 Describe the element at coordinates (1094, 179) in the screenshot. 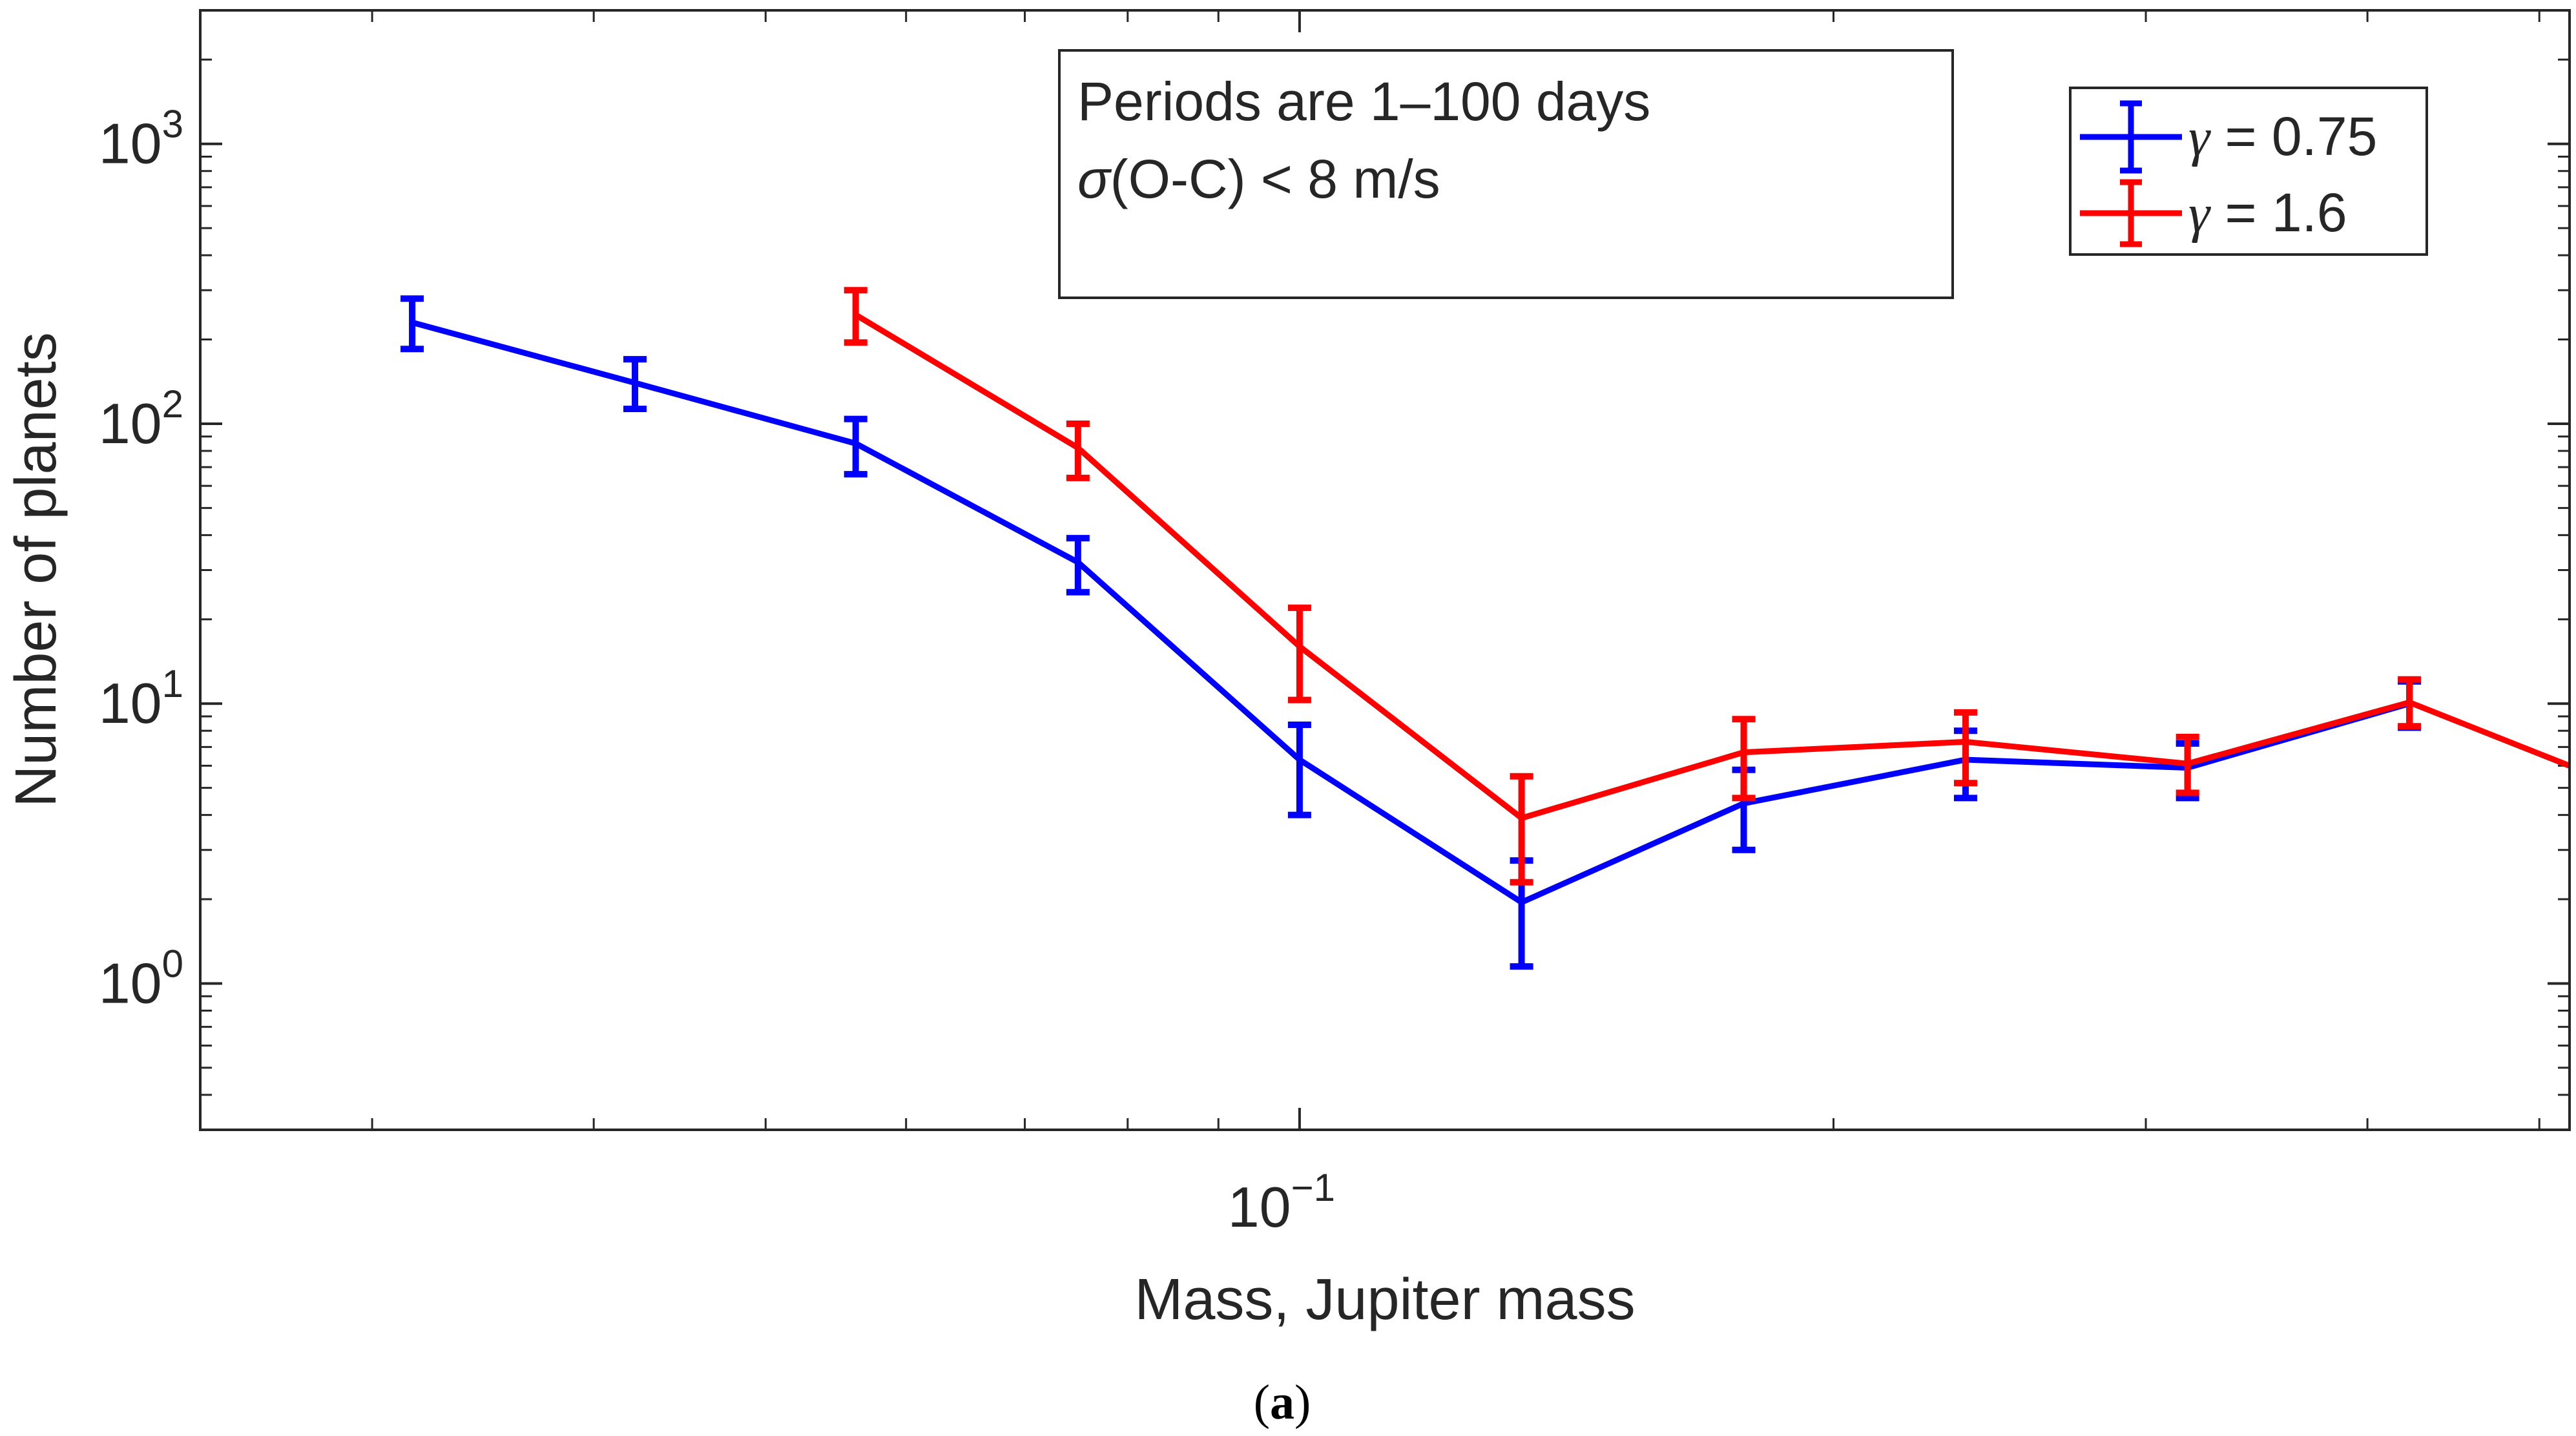

I see `sigma-symbol: σ` at that location.